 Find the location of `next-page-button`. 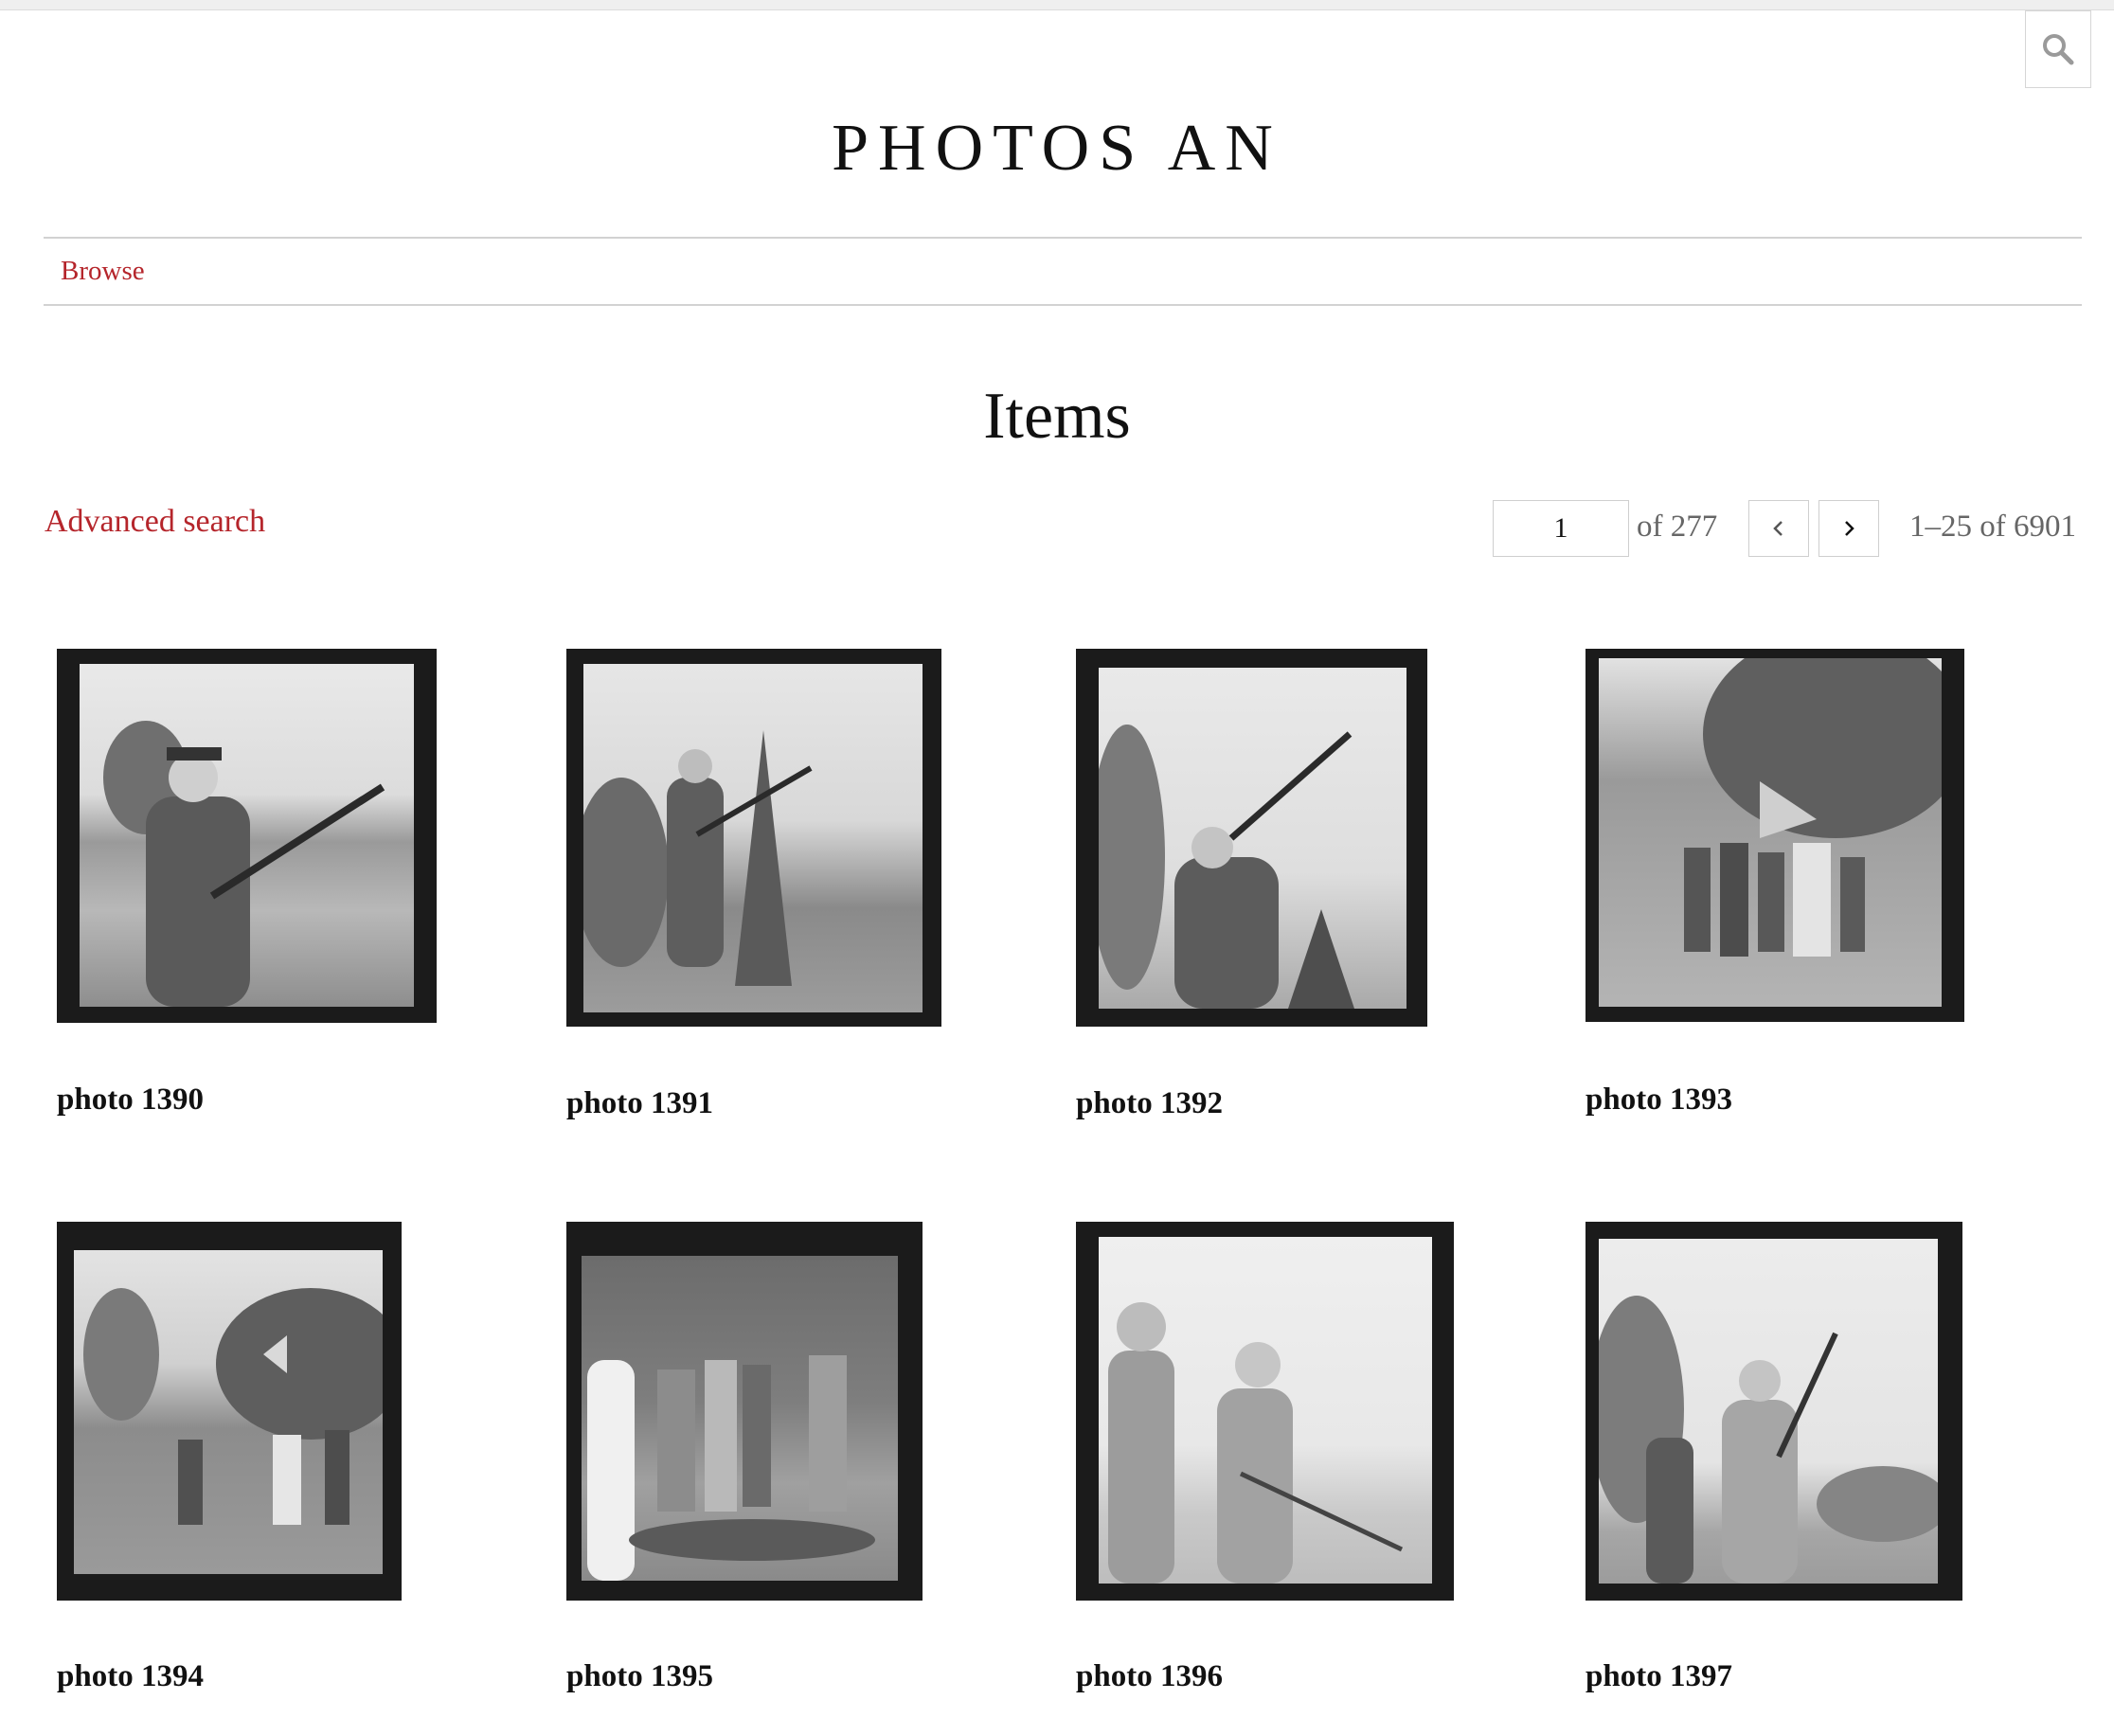

next-page-button is located at coordinates (1848, 528).